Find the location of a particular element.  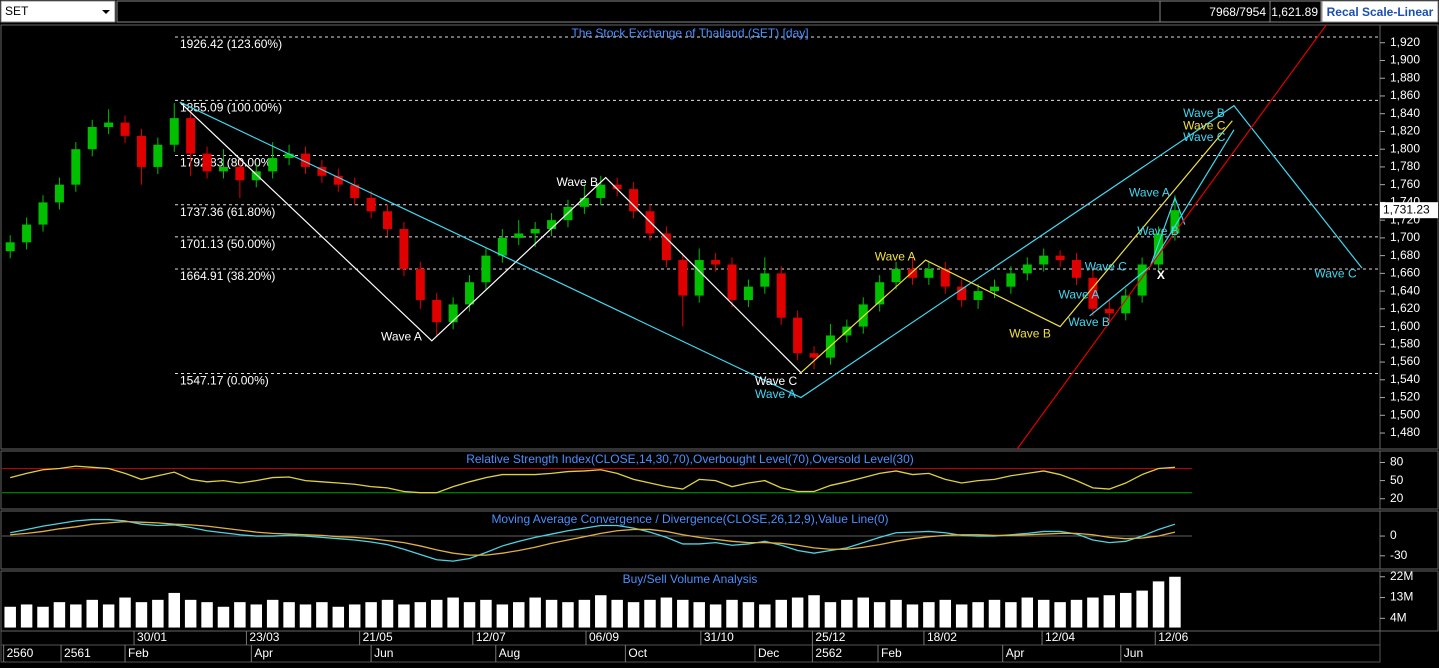

y-tick-label: 0 is located at coordinates (1393, 535).